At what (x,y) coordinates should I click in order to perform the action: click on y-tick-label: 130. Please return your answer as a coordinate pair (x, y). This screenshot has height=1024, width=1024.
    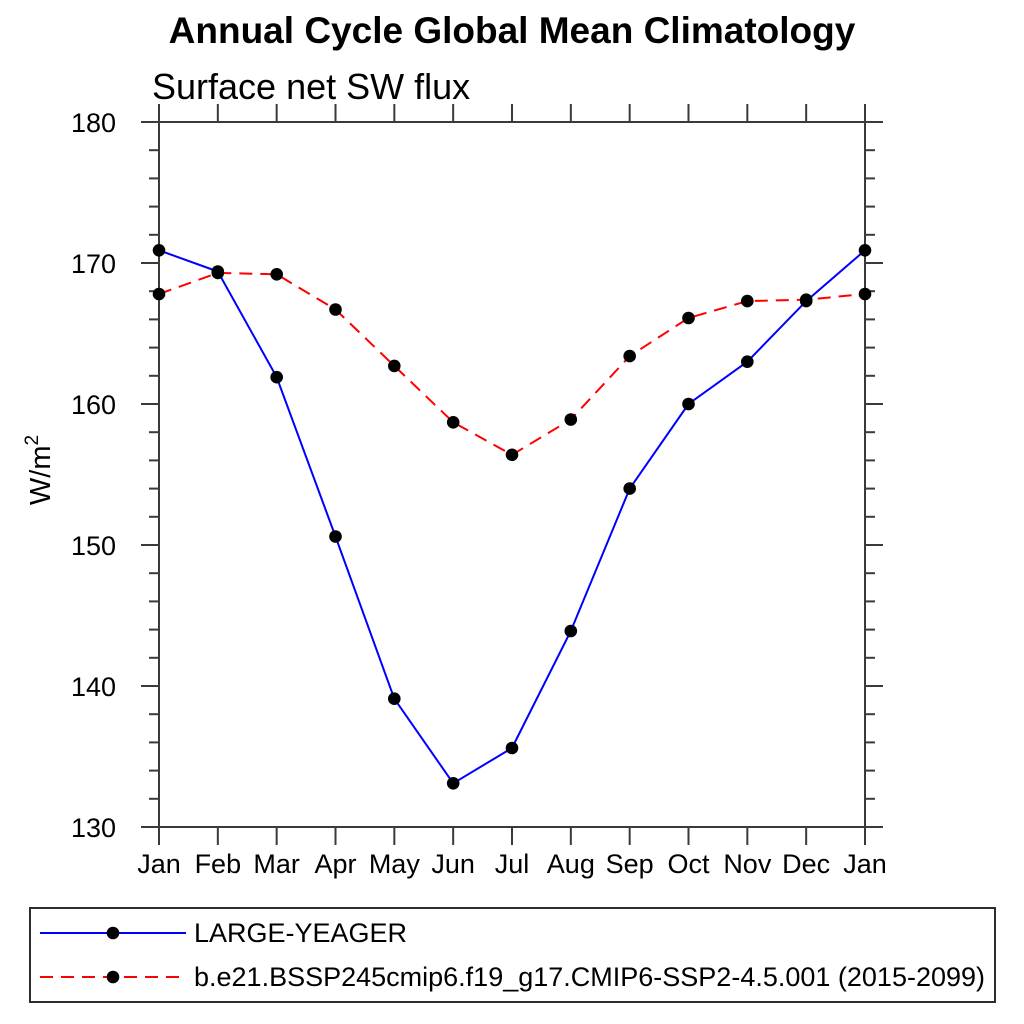
    Looking at the image, I should click on (93, 828).